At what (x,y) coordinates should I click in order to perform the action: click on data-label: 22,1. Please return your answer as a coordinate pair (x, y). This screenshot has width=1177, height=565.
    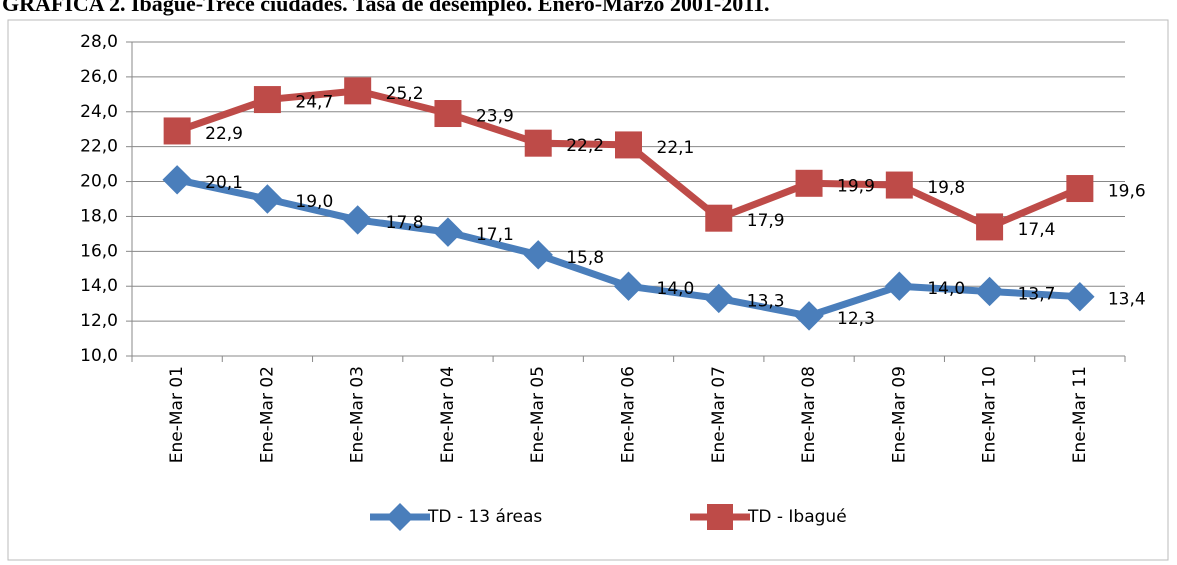
    Looking at the image, I should click on (676, 148).